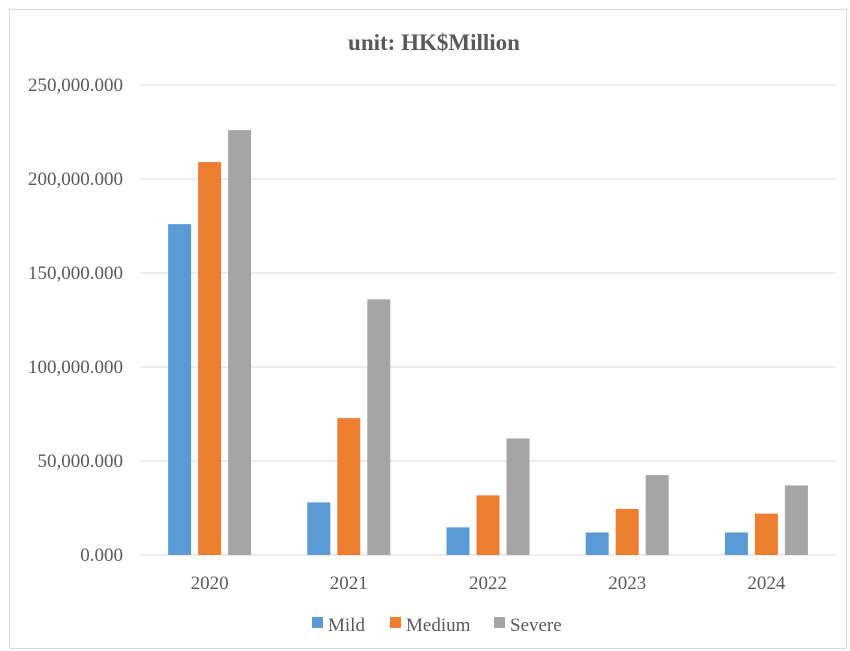  What do you see at coordinates (766, 534) in the screenshot?
I see `bar-medium-2024` at bounding box center [766, 534].